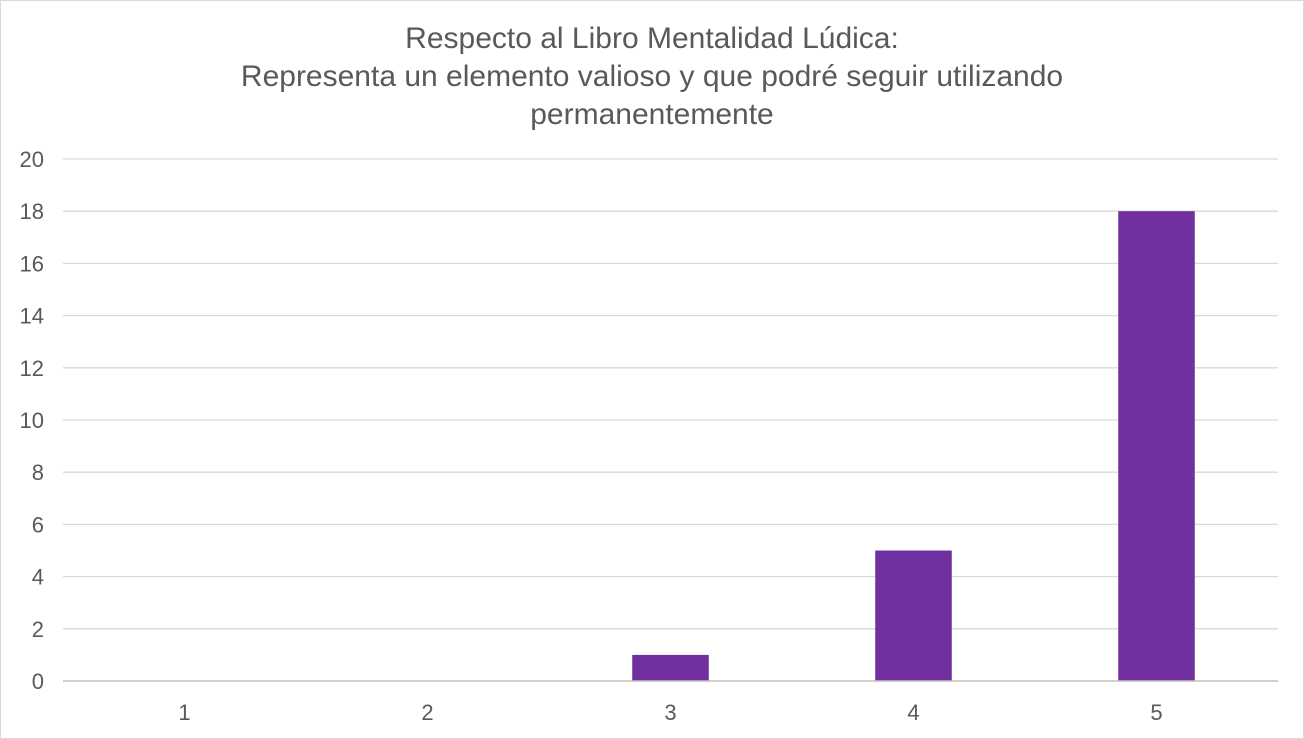 The width and height of the screenshot is (1304, 739). What do you see at coordinates (38, 681) in the screenshot?
I see `y-tick-label: 0` at bounding box center [38, 681].